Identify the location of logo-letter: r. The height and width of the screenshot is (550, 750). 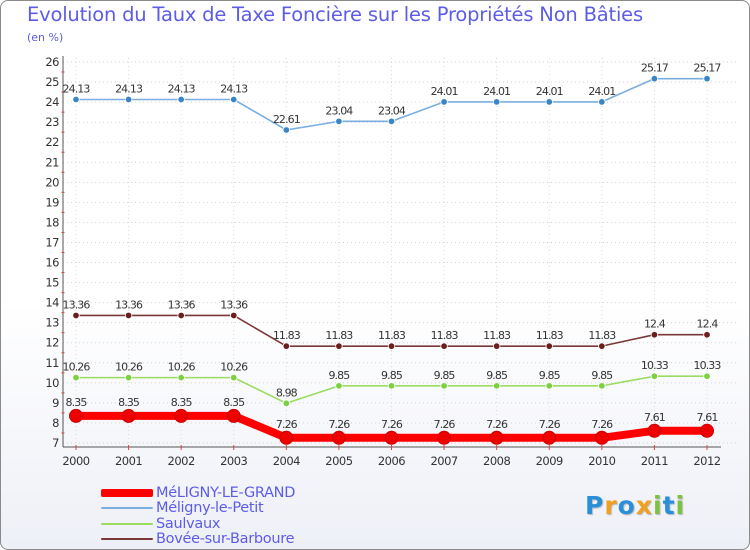
(611, 505).